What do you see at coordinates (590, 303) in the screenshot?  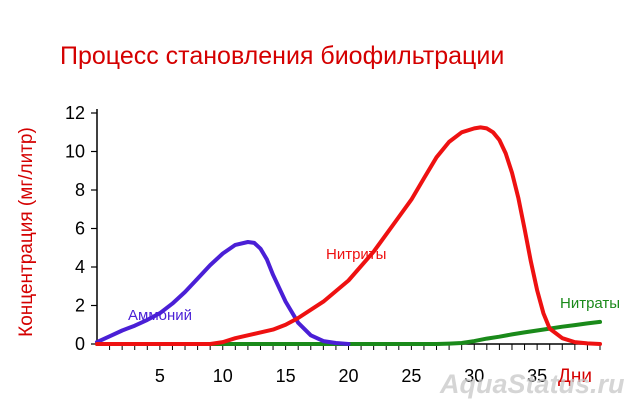 I see `series-label-2: Нитраты` at bounding box center [590, 303].